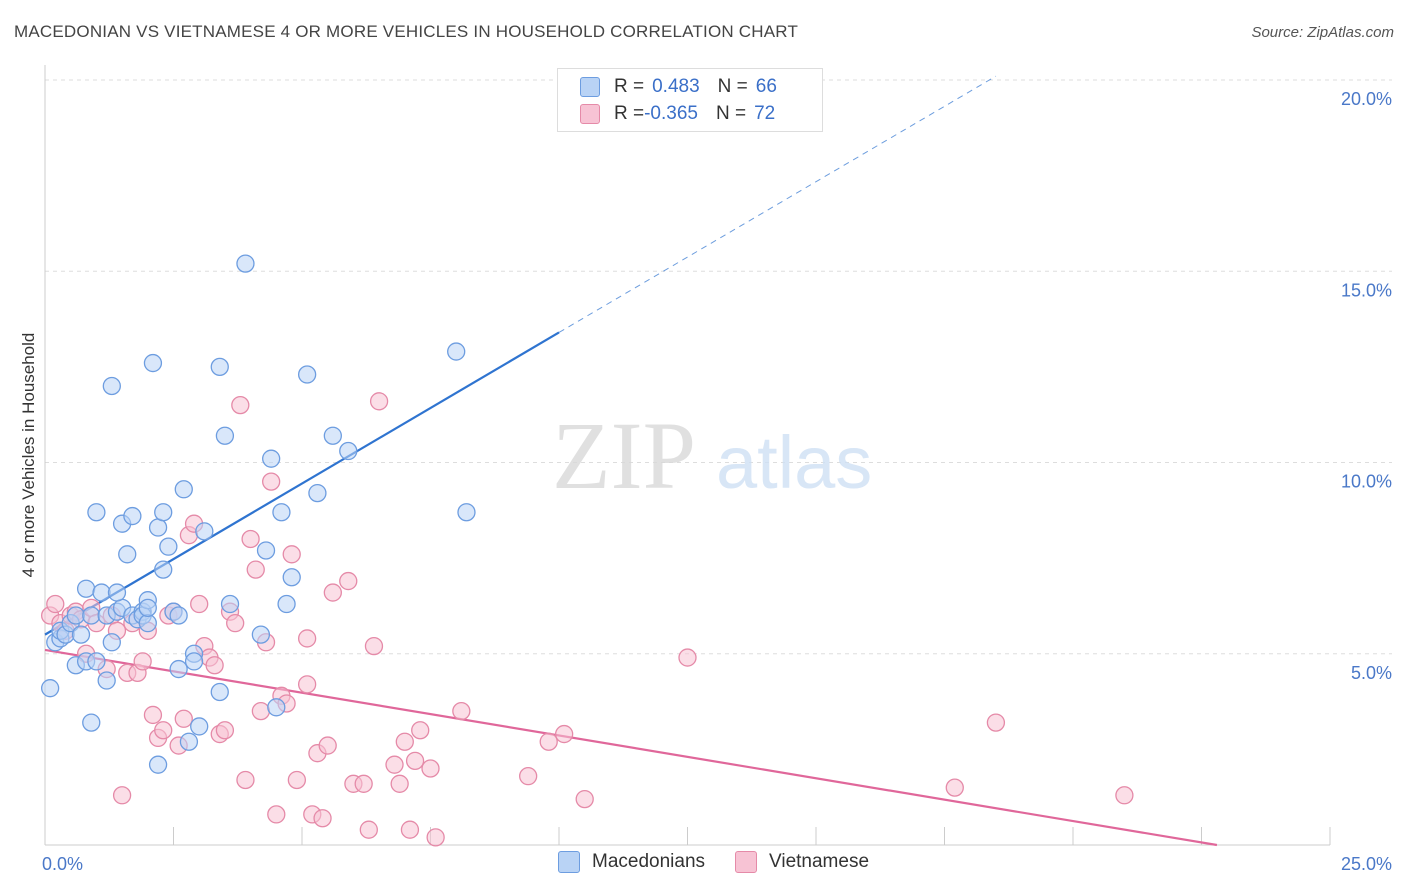 This screenshot has height=892, width=1406. Describe the element at coordinates (777, 204) in the screenshot. I see `macedonians-trend-extension` at that location.